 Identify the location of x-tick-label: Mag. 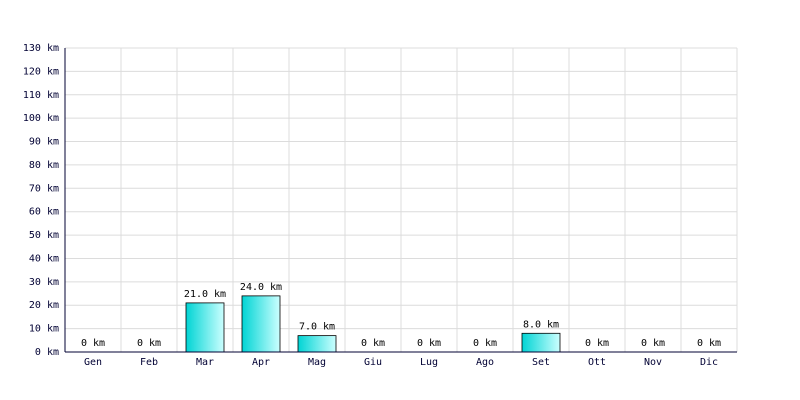
(317, 362).